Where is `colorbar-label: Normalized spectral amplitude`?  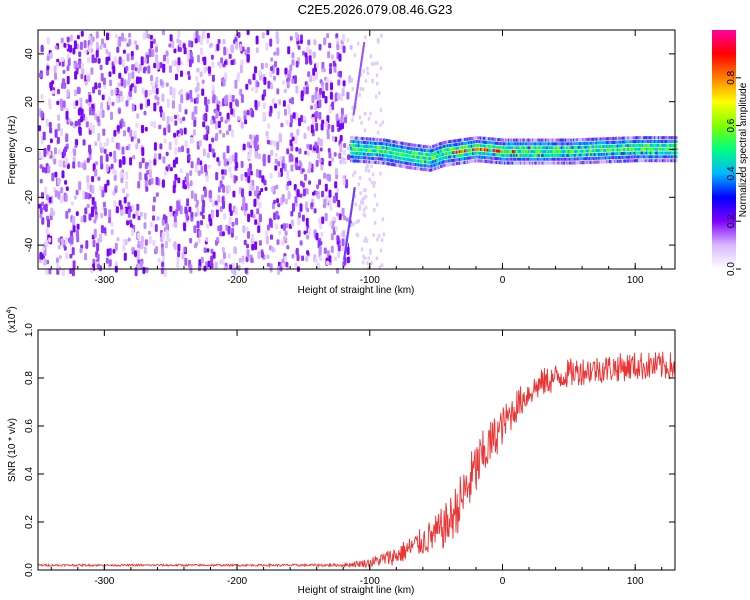 colorbar-label: Normalized spectral amplitude is located at coordinates (743, 149).